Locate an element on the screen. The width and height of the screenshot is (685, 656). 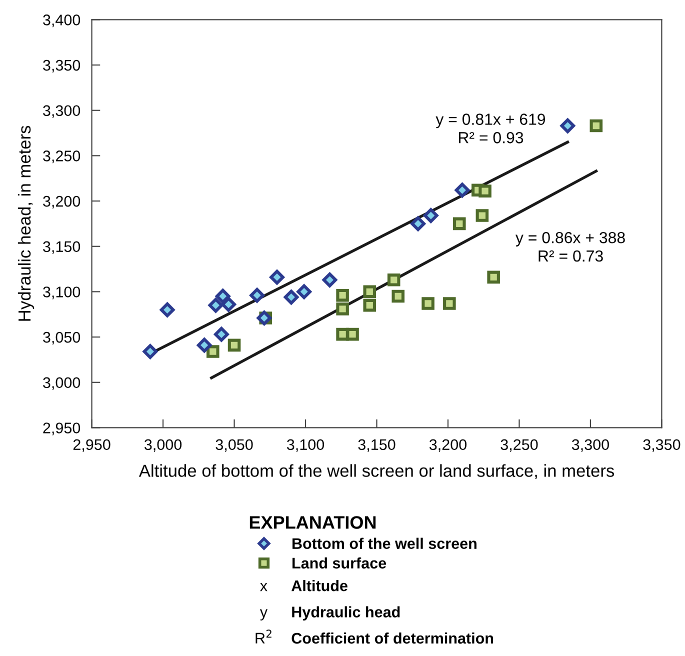
x-tick-label: 3,050 is located at coordinates (234, 445).